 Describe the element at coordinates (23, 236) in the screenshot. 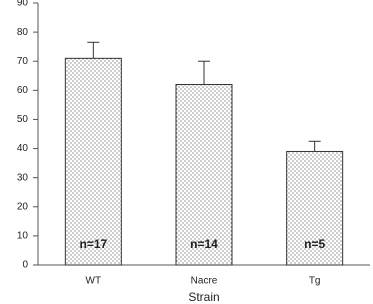

I see `y-tick-label: 10` at that location.